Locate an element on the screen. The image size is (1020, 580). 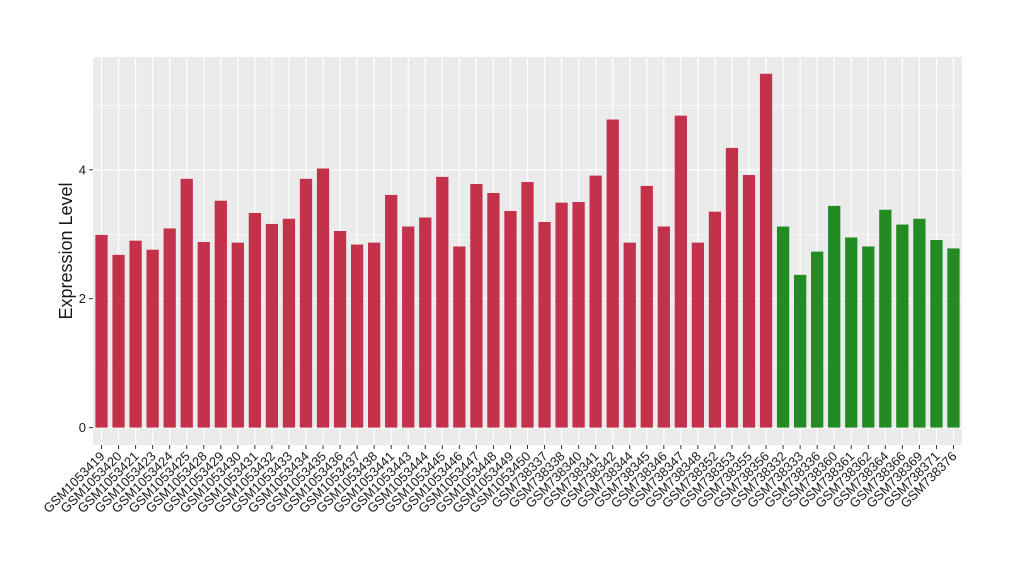
y-axis-label: Expression Level is located at coordinates (66, 250).